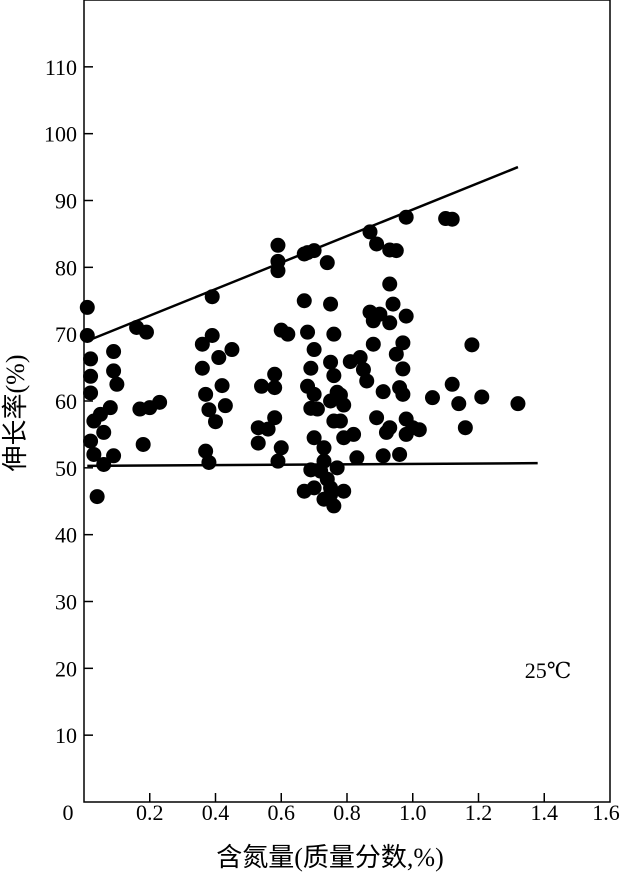 The image size is (624, 874). Describe the element at coordinates (150, 812) in the screenshot. I see `x-tick-label: 0.2` at that location.